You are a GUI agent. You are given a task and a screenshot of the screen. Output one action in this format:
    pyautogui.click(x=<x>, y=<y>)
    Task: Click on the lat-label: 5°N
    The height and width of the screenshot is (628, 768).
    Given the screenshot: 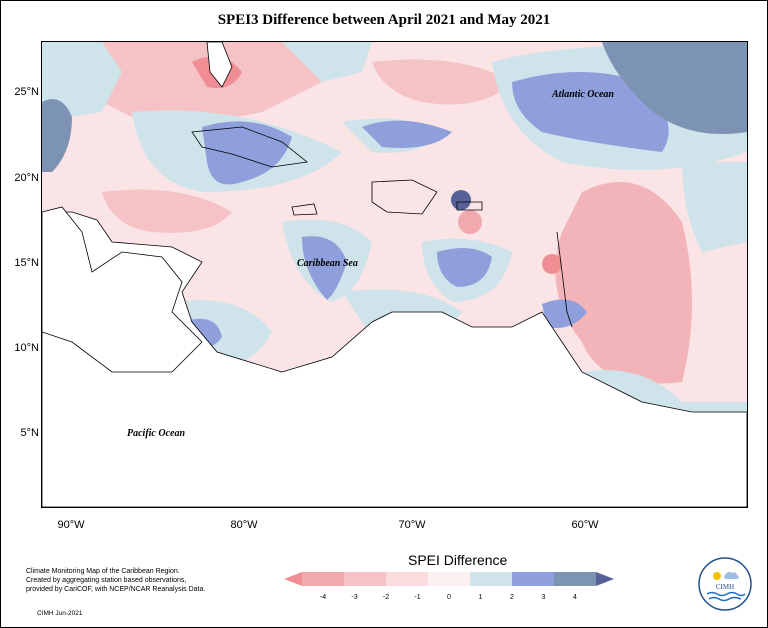 What is the action you would take?
    pyautogui.click(x=29, y=433)
    